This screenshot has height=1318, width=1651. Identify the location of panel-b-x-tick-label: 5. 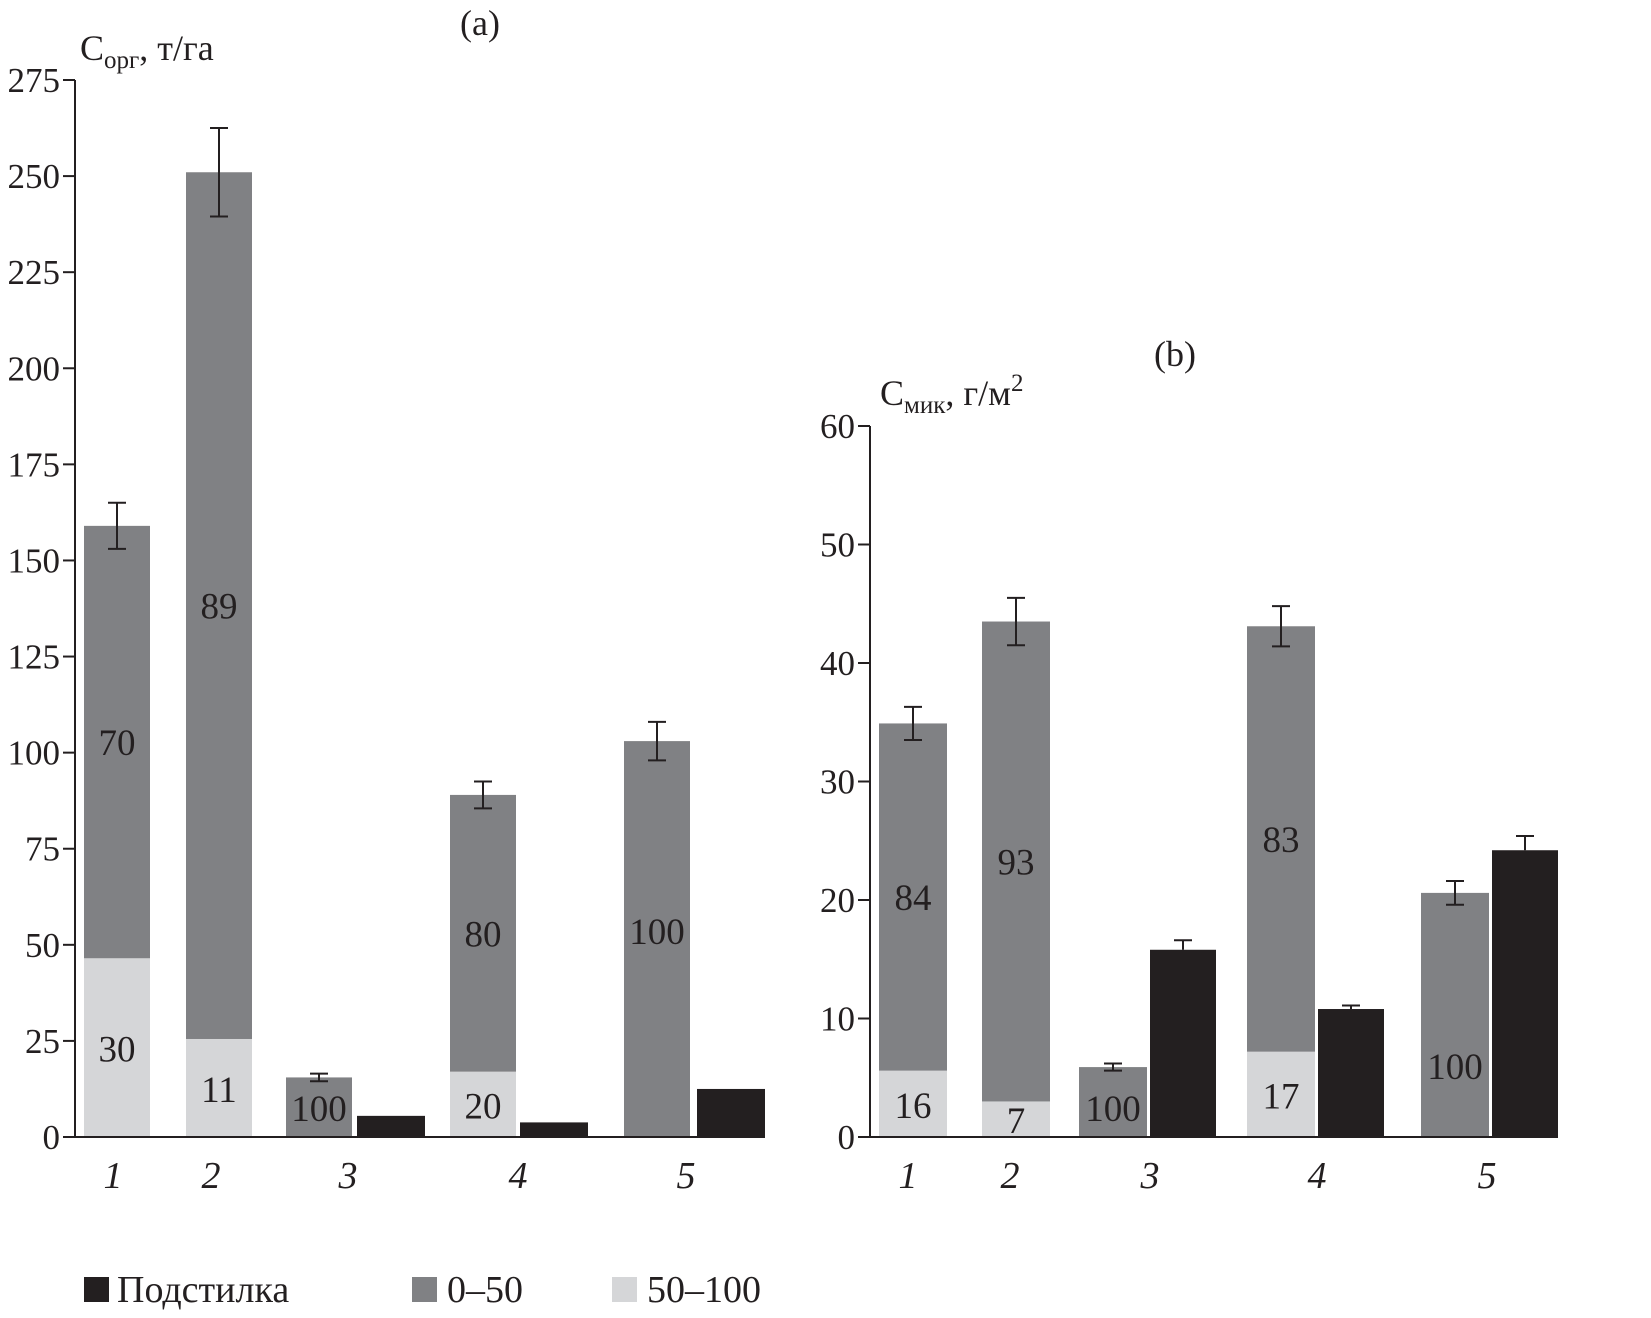
(1487, 1176).